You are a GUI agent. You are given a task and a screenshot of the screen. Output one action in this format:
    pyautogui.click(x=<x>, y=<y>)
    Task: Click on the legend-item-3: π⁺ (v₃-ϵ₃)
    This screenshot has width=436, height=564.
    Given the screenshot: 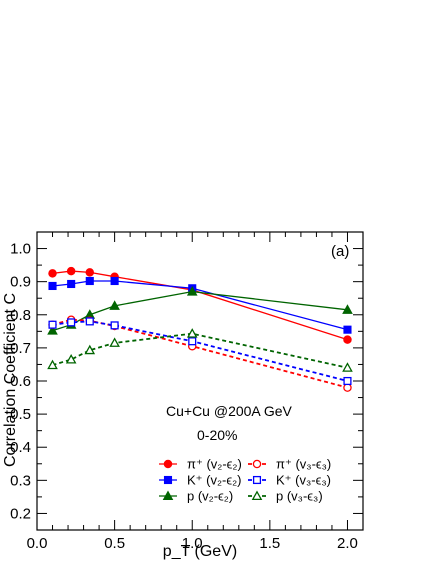 What is the action you would take?
    pyautogui.click(x=289, y=464)
    